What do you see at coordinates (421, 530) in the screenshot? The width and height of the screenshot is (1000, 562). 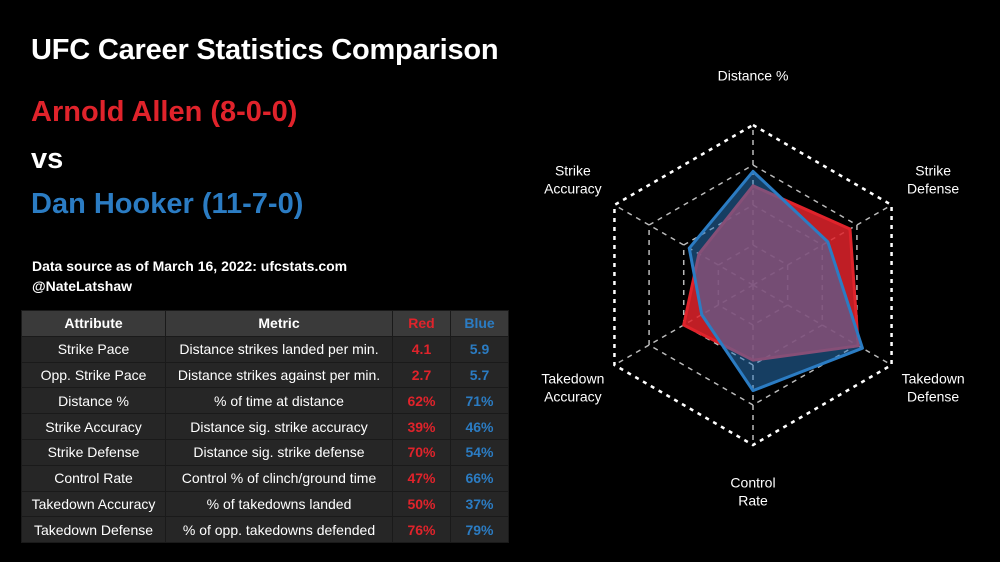 I see `red-value-cell: 76%` at bounding box center [421, 530].